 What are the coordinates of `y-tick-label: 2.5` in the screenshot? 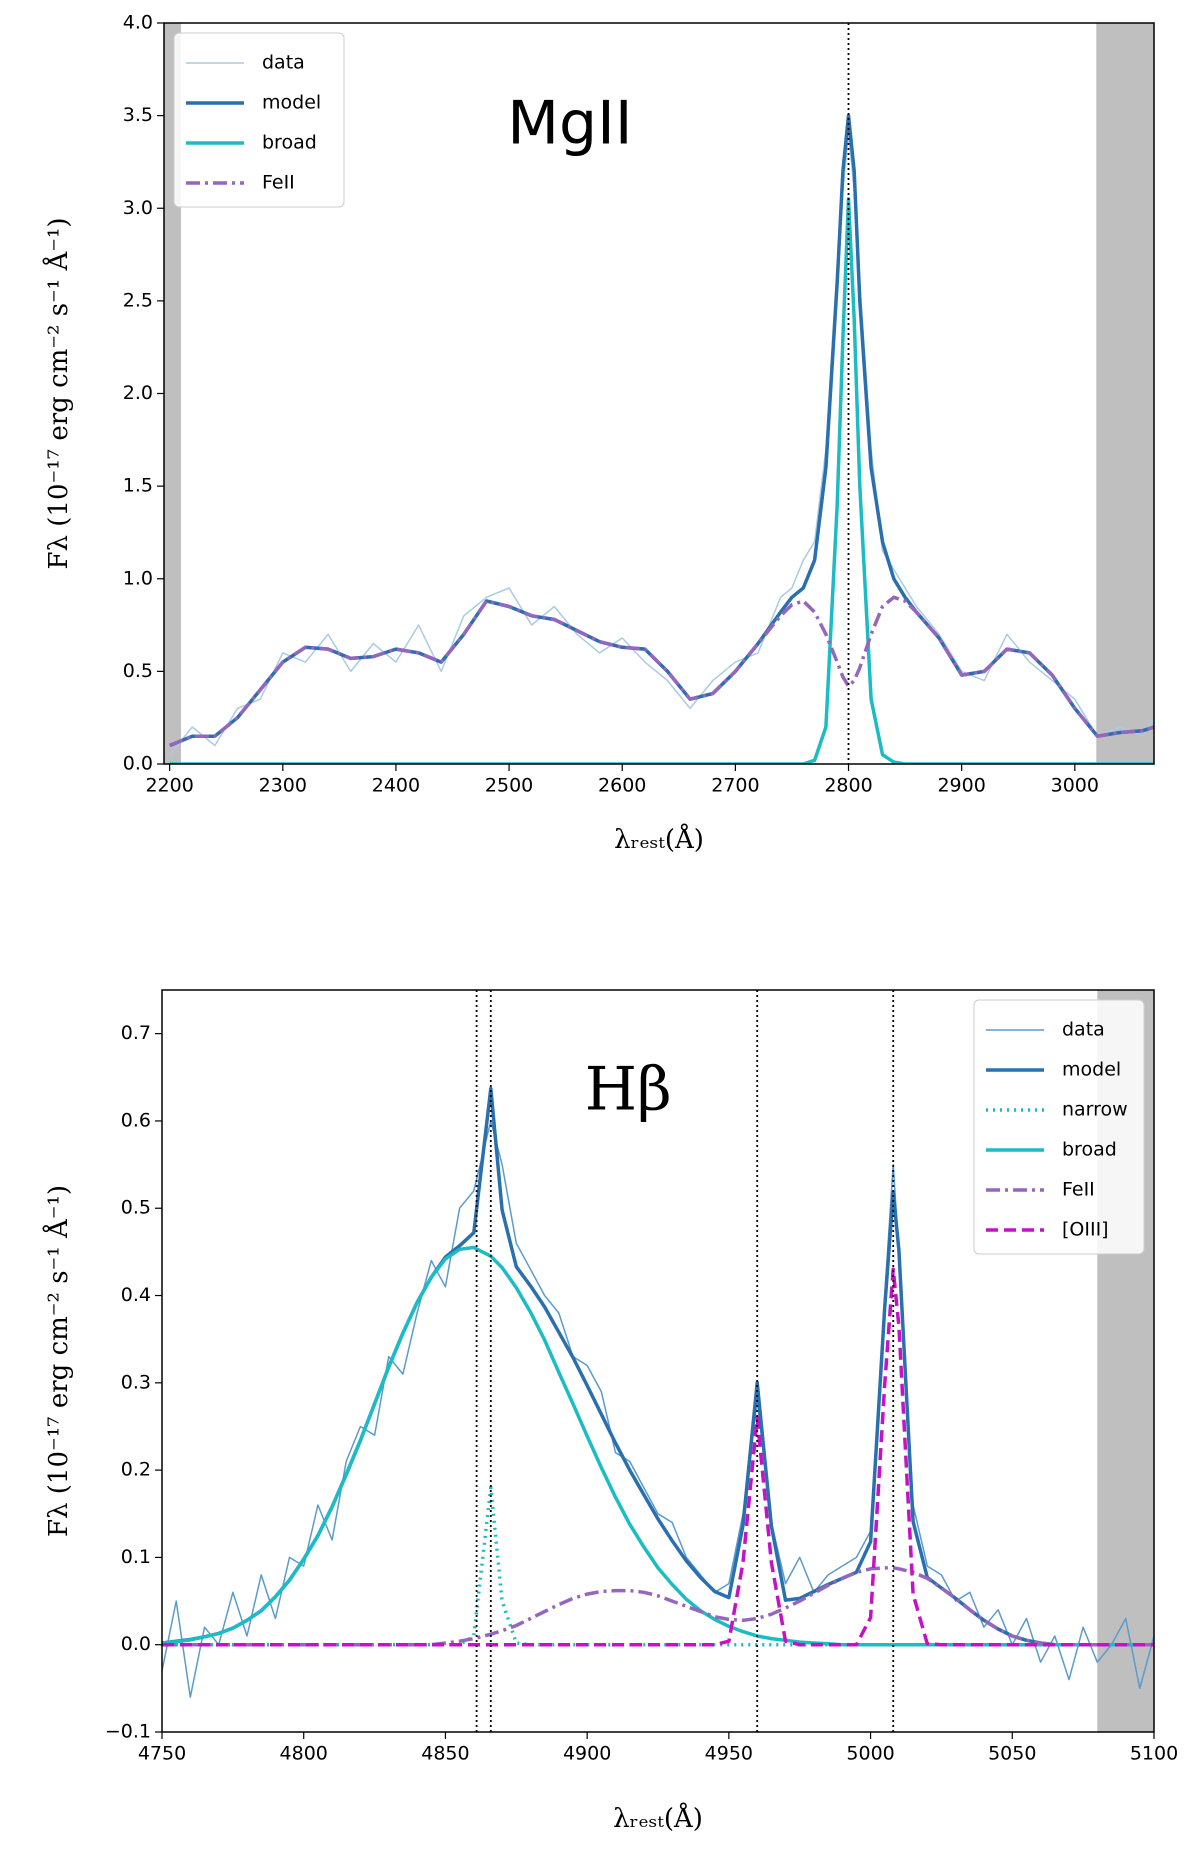 It's located at (138, 300).